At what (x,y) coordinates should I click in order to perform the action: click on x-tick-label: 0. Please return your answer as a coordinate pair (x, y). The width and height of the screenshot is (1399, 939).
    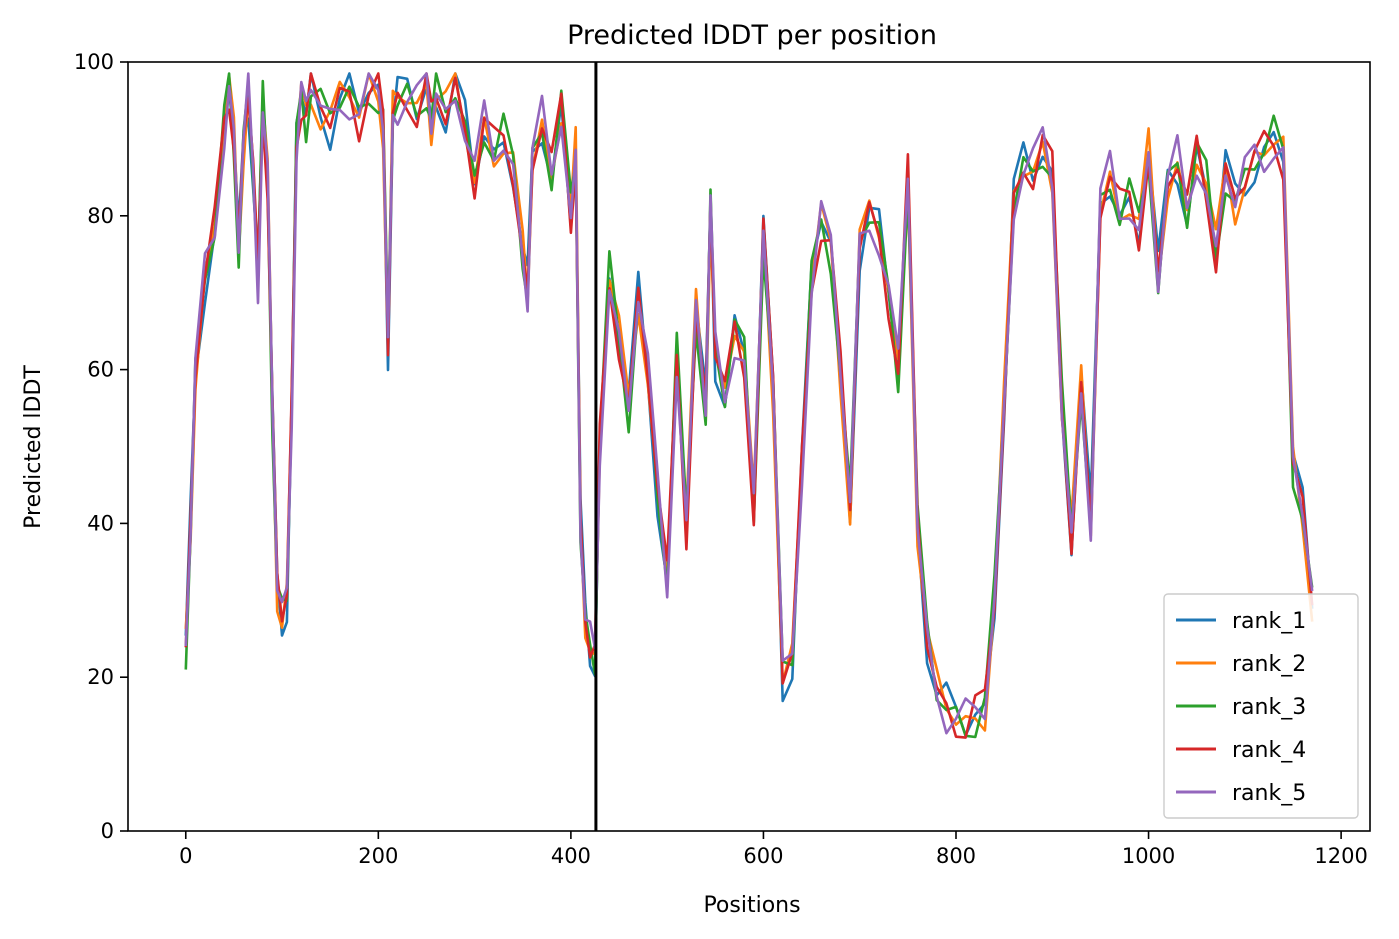
    Looking at the image, I should click on (185, 856).